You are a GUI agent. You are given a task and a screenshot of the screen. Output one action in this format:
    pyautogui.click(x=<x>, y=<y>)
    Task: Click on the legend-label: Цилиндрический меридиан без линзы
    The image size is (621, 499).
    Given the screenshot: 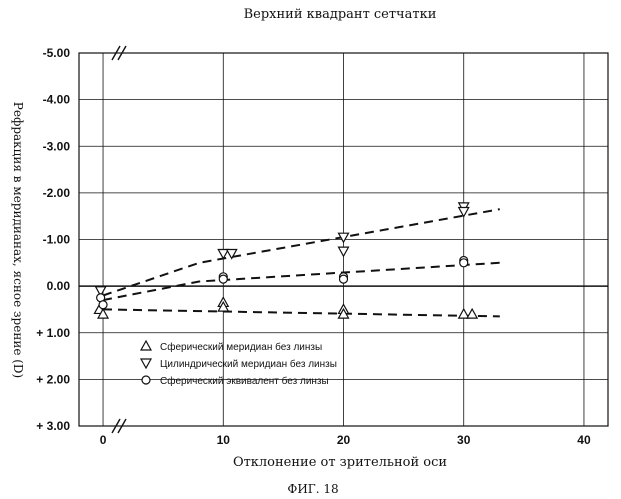 What is the action you would take?
    pyautogui.click(x=248, y=364)
    